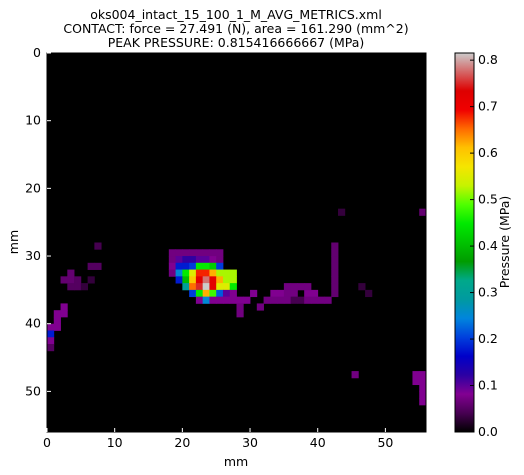 This screenshot has width=524, height=475. I want to click on x-tick-label: 30, so click(250, 442).